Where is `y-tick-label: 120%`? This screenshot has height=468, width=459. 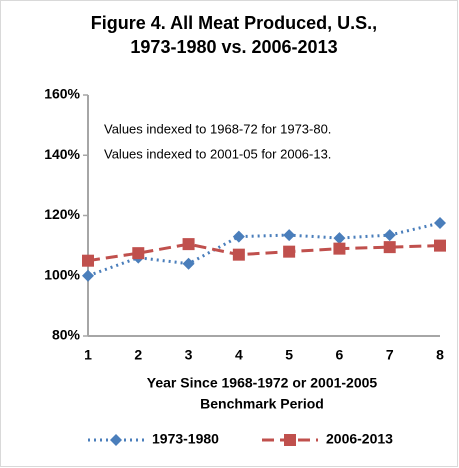 y-tick-label: 120% is located at coordinates (62, 214).